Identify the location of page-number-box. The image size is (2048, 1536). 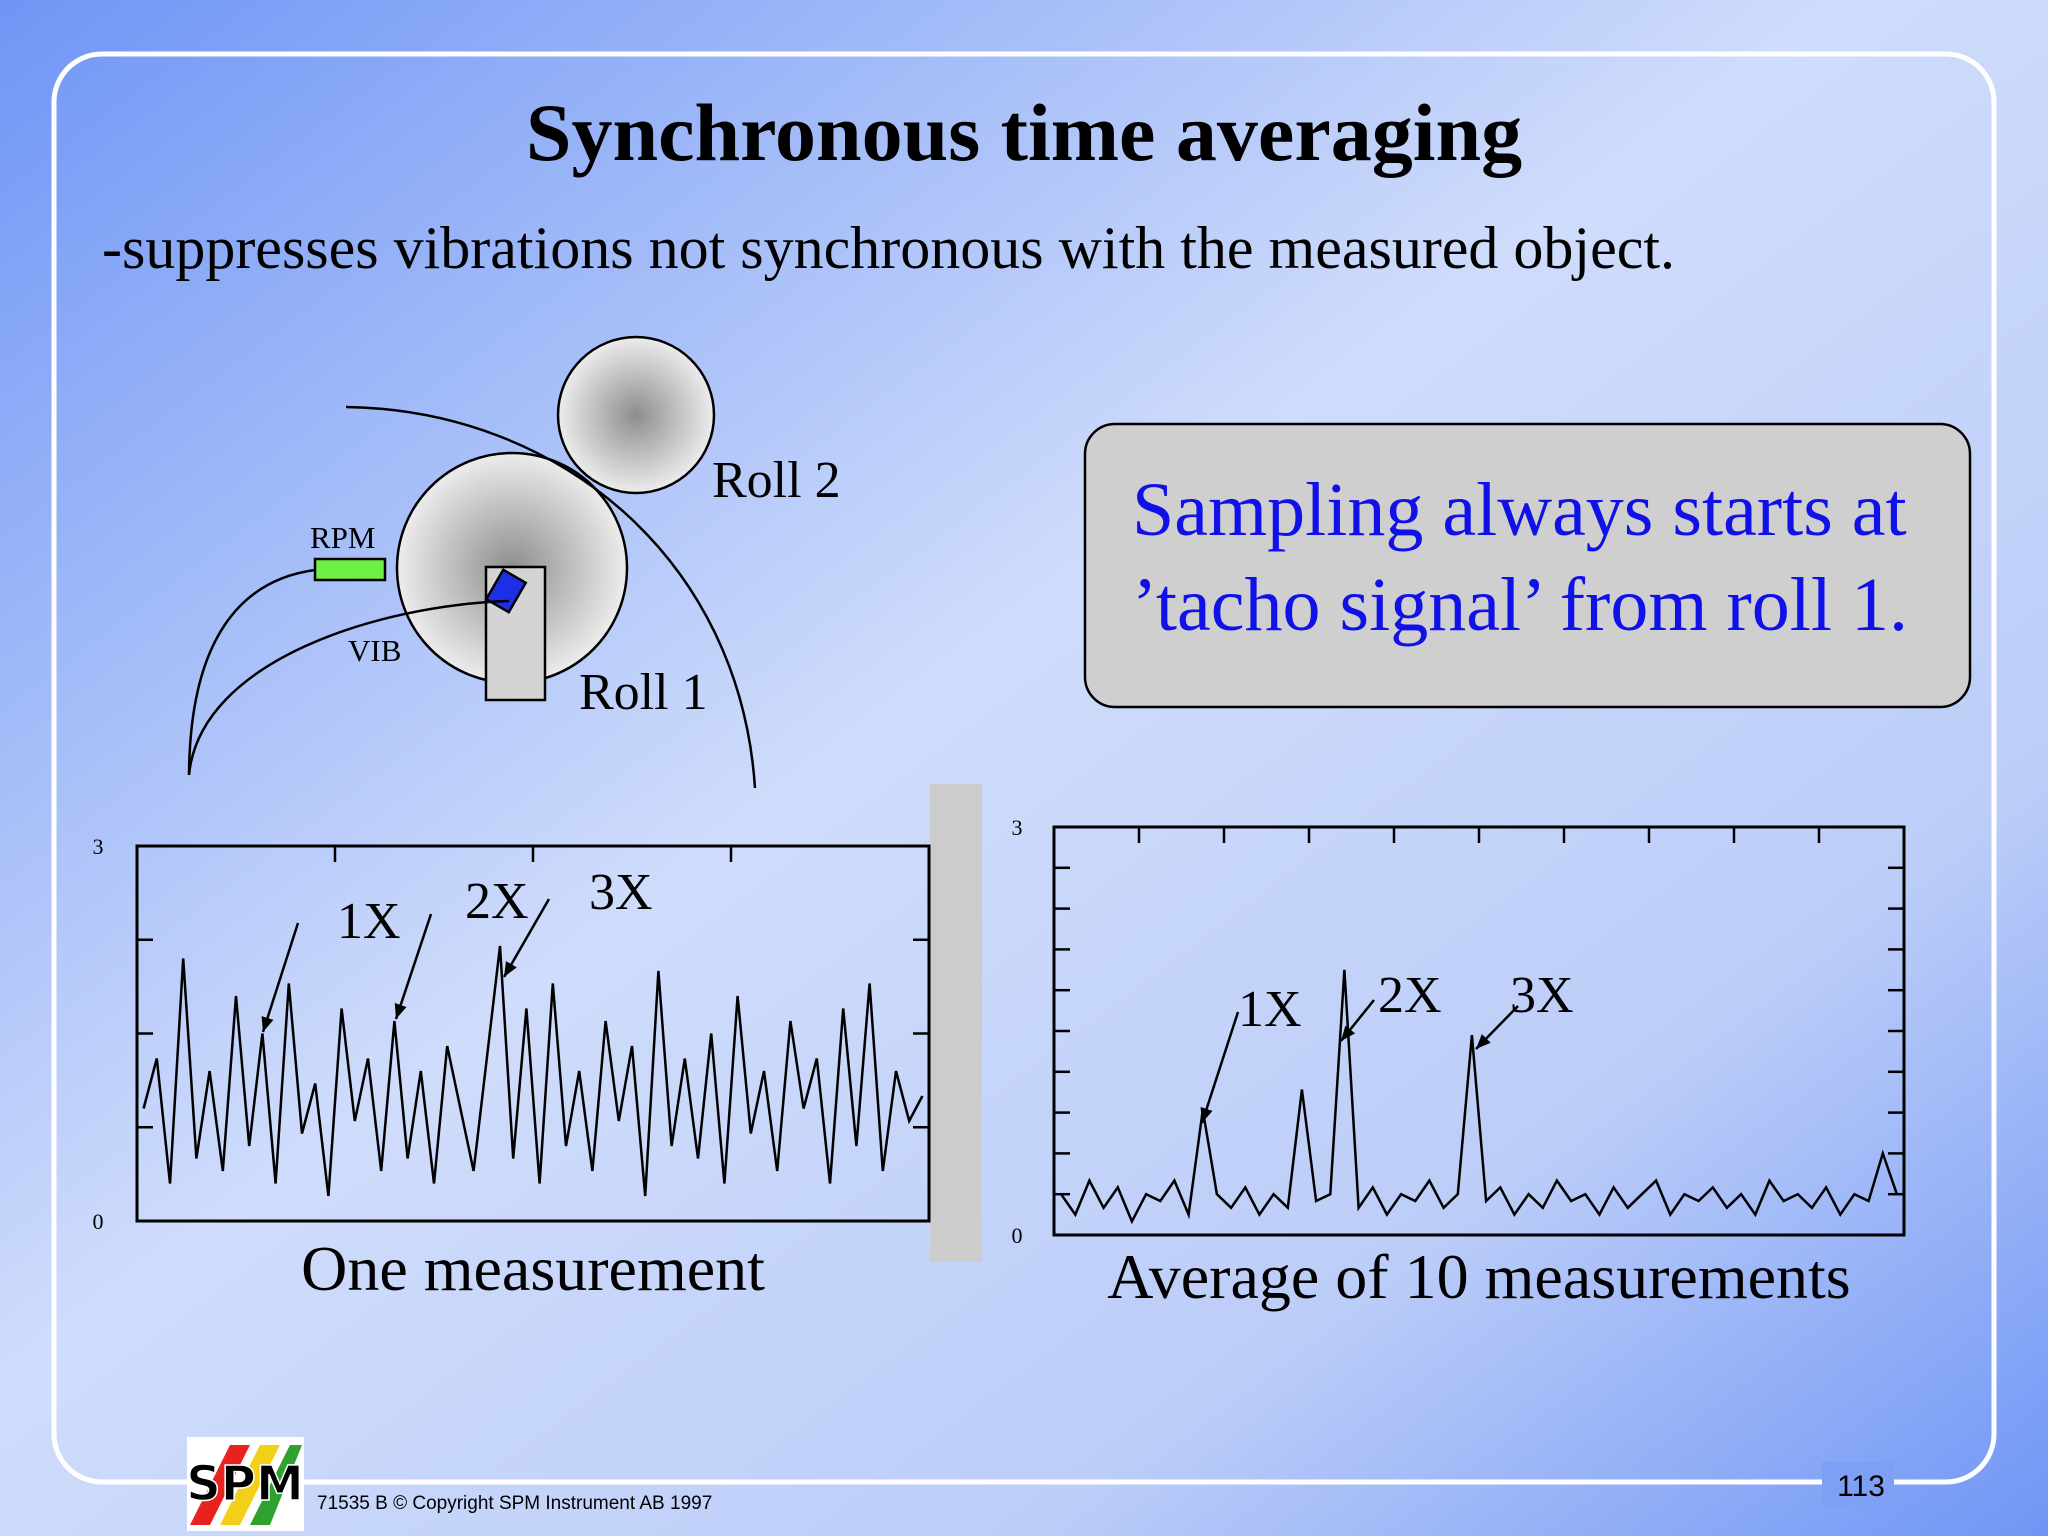
(1858, 1484).